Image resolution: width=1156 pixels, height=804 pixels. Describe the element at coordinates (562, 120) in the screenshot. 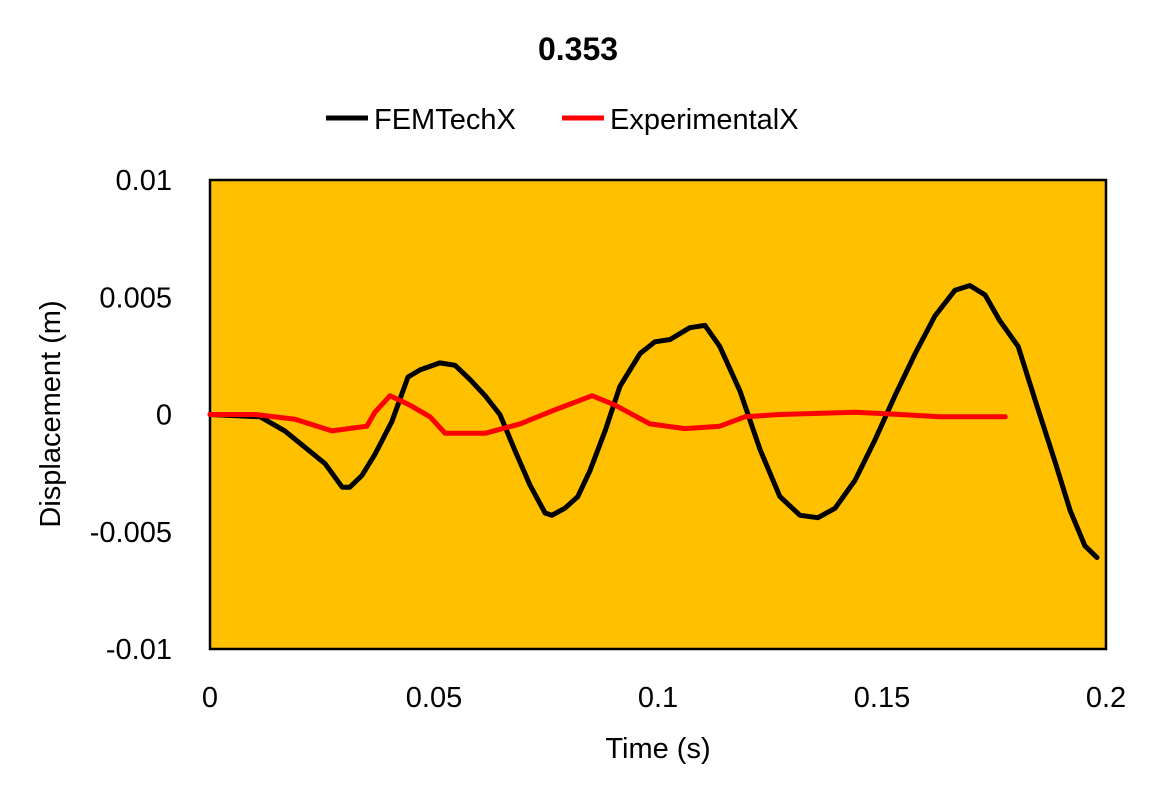

I see `legend: FEMTechX ExperimentalX` at that location.